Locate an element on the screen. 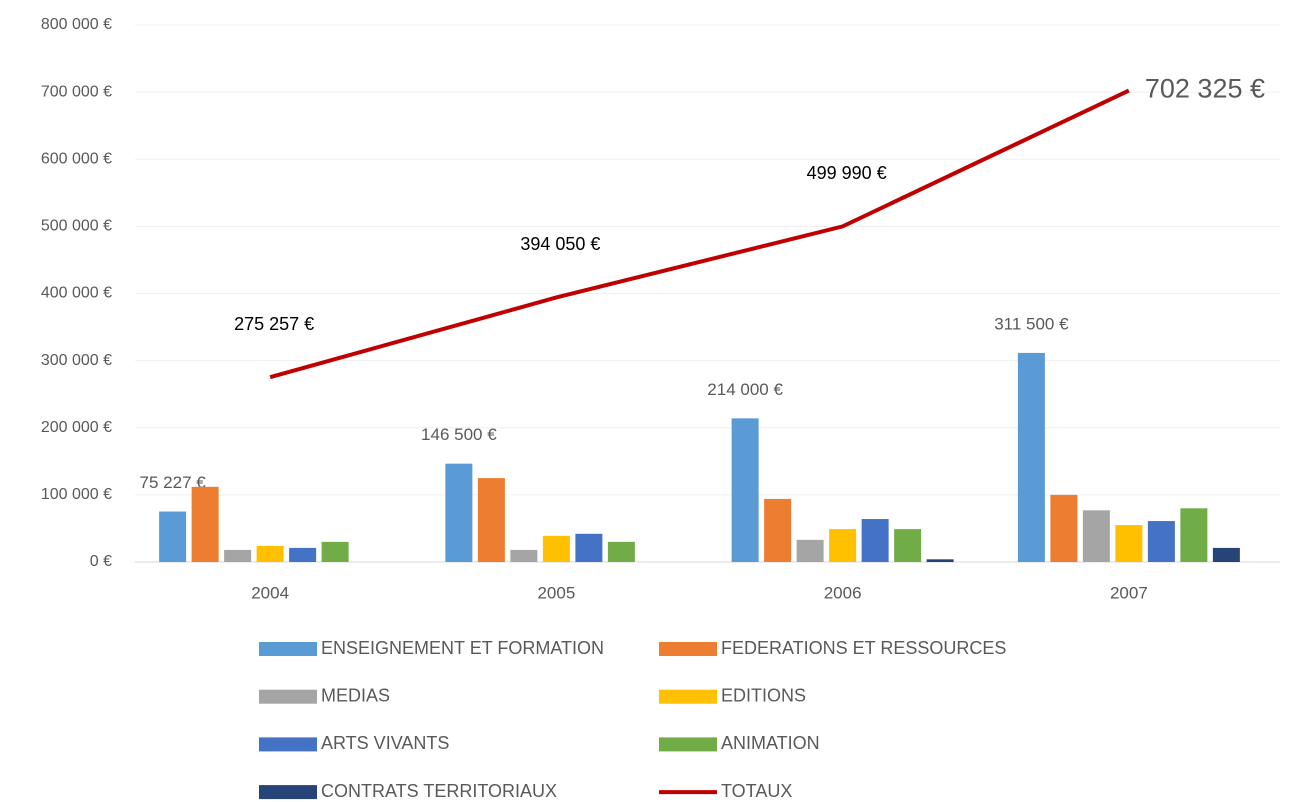  legend-label: ANIMATION is located at coordinates (770, 743).